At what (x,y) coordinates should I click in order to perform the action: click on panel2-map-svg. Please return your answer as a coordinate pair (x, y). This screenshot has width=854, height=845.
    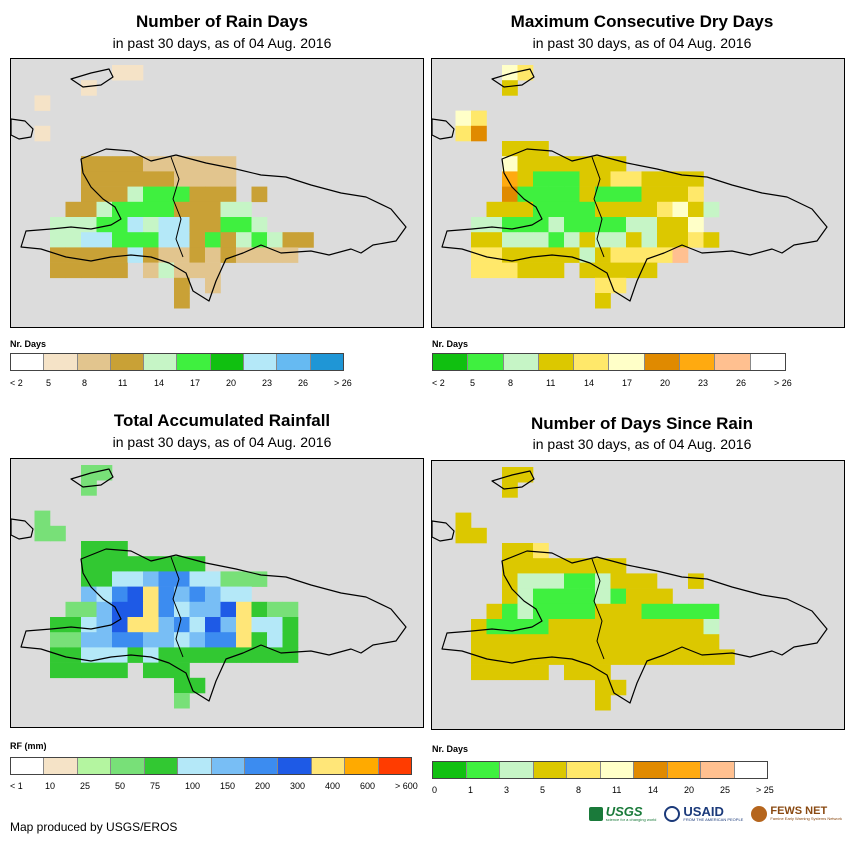
    Looking at the image, I should click on (630, 187).